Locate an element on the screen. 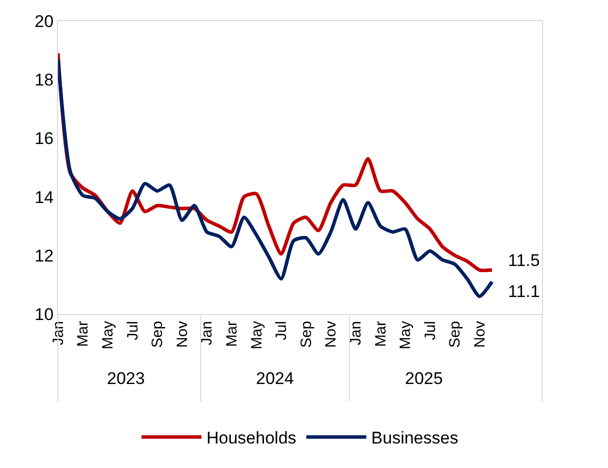 This screenshot has height=468, width=608. text: 2025 is located at coordinates (424, 378).